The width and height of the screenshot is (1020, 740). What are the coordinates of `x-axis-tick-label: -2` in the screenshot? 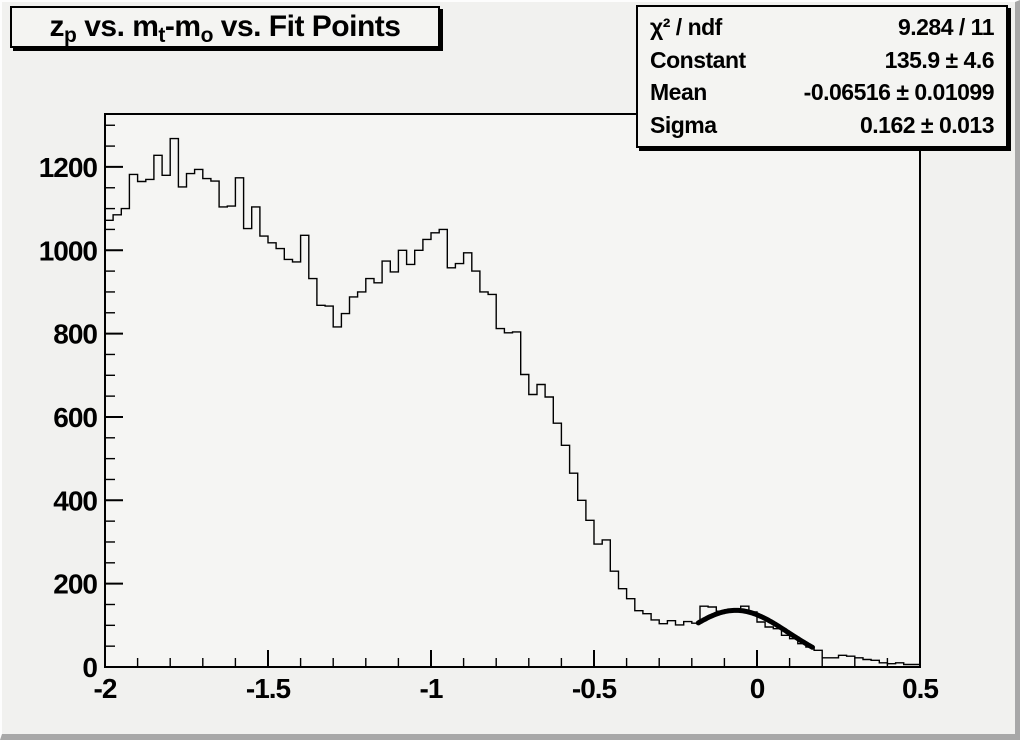 It's located at (105, 688).